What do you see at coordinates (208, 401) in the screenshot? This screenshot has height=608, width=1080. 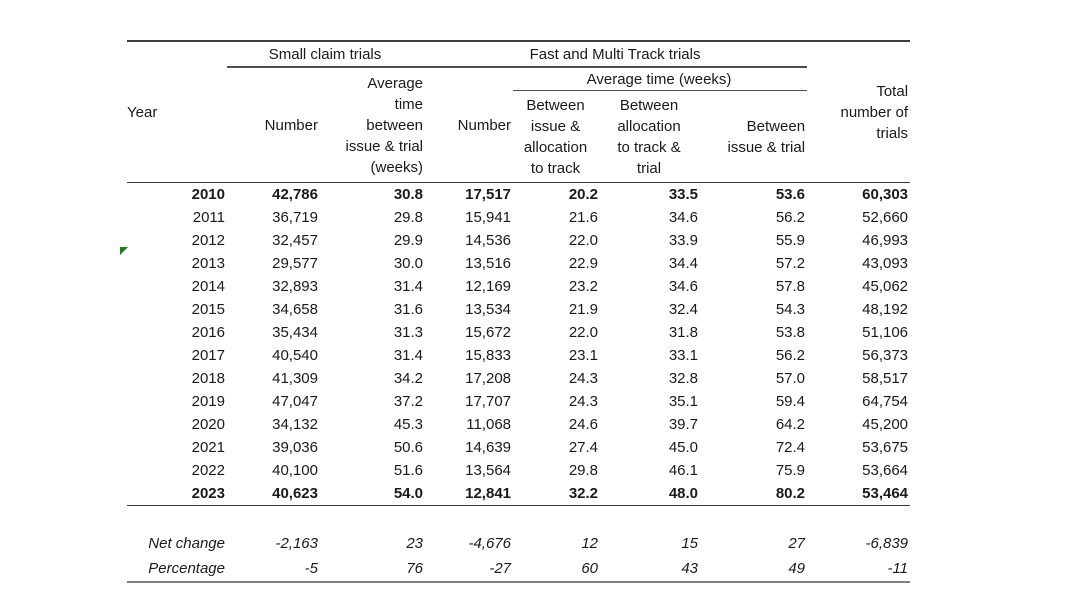 I see `year-cell: 2019` at bounding box center [208, 401].